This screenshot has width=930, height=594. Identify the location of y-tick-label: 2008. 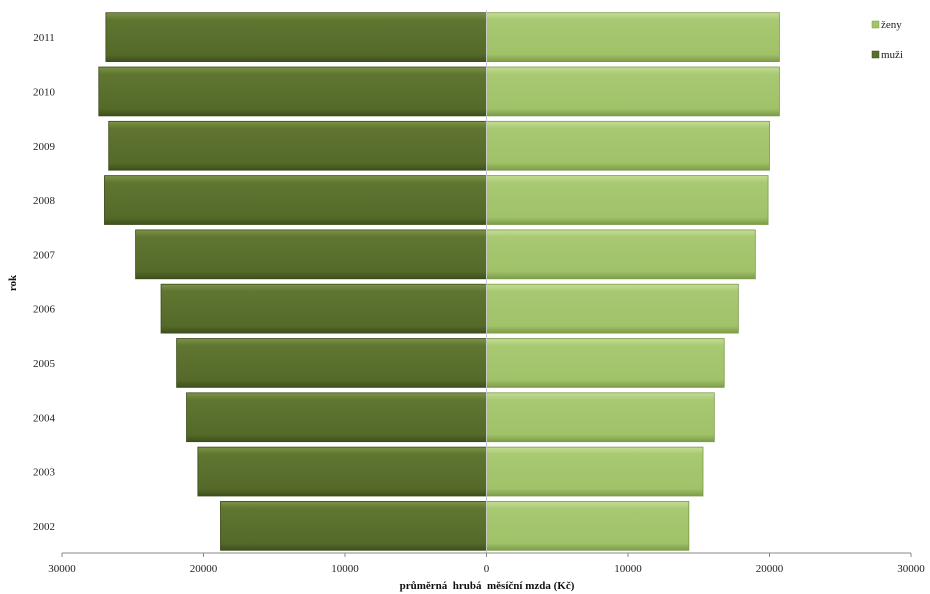
(44, 201).